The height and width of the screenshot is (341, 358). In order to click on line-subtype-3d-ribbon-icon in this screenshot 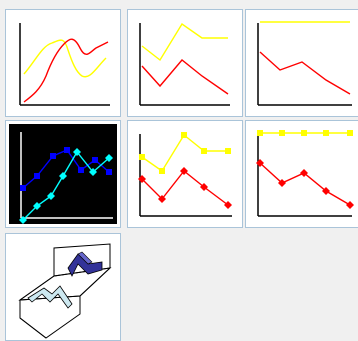, I will do `click(65, 291)`.